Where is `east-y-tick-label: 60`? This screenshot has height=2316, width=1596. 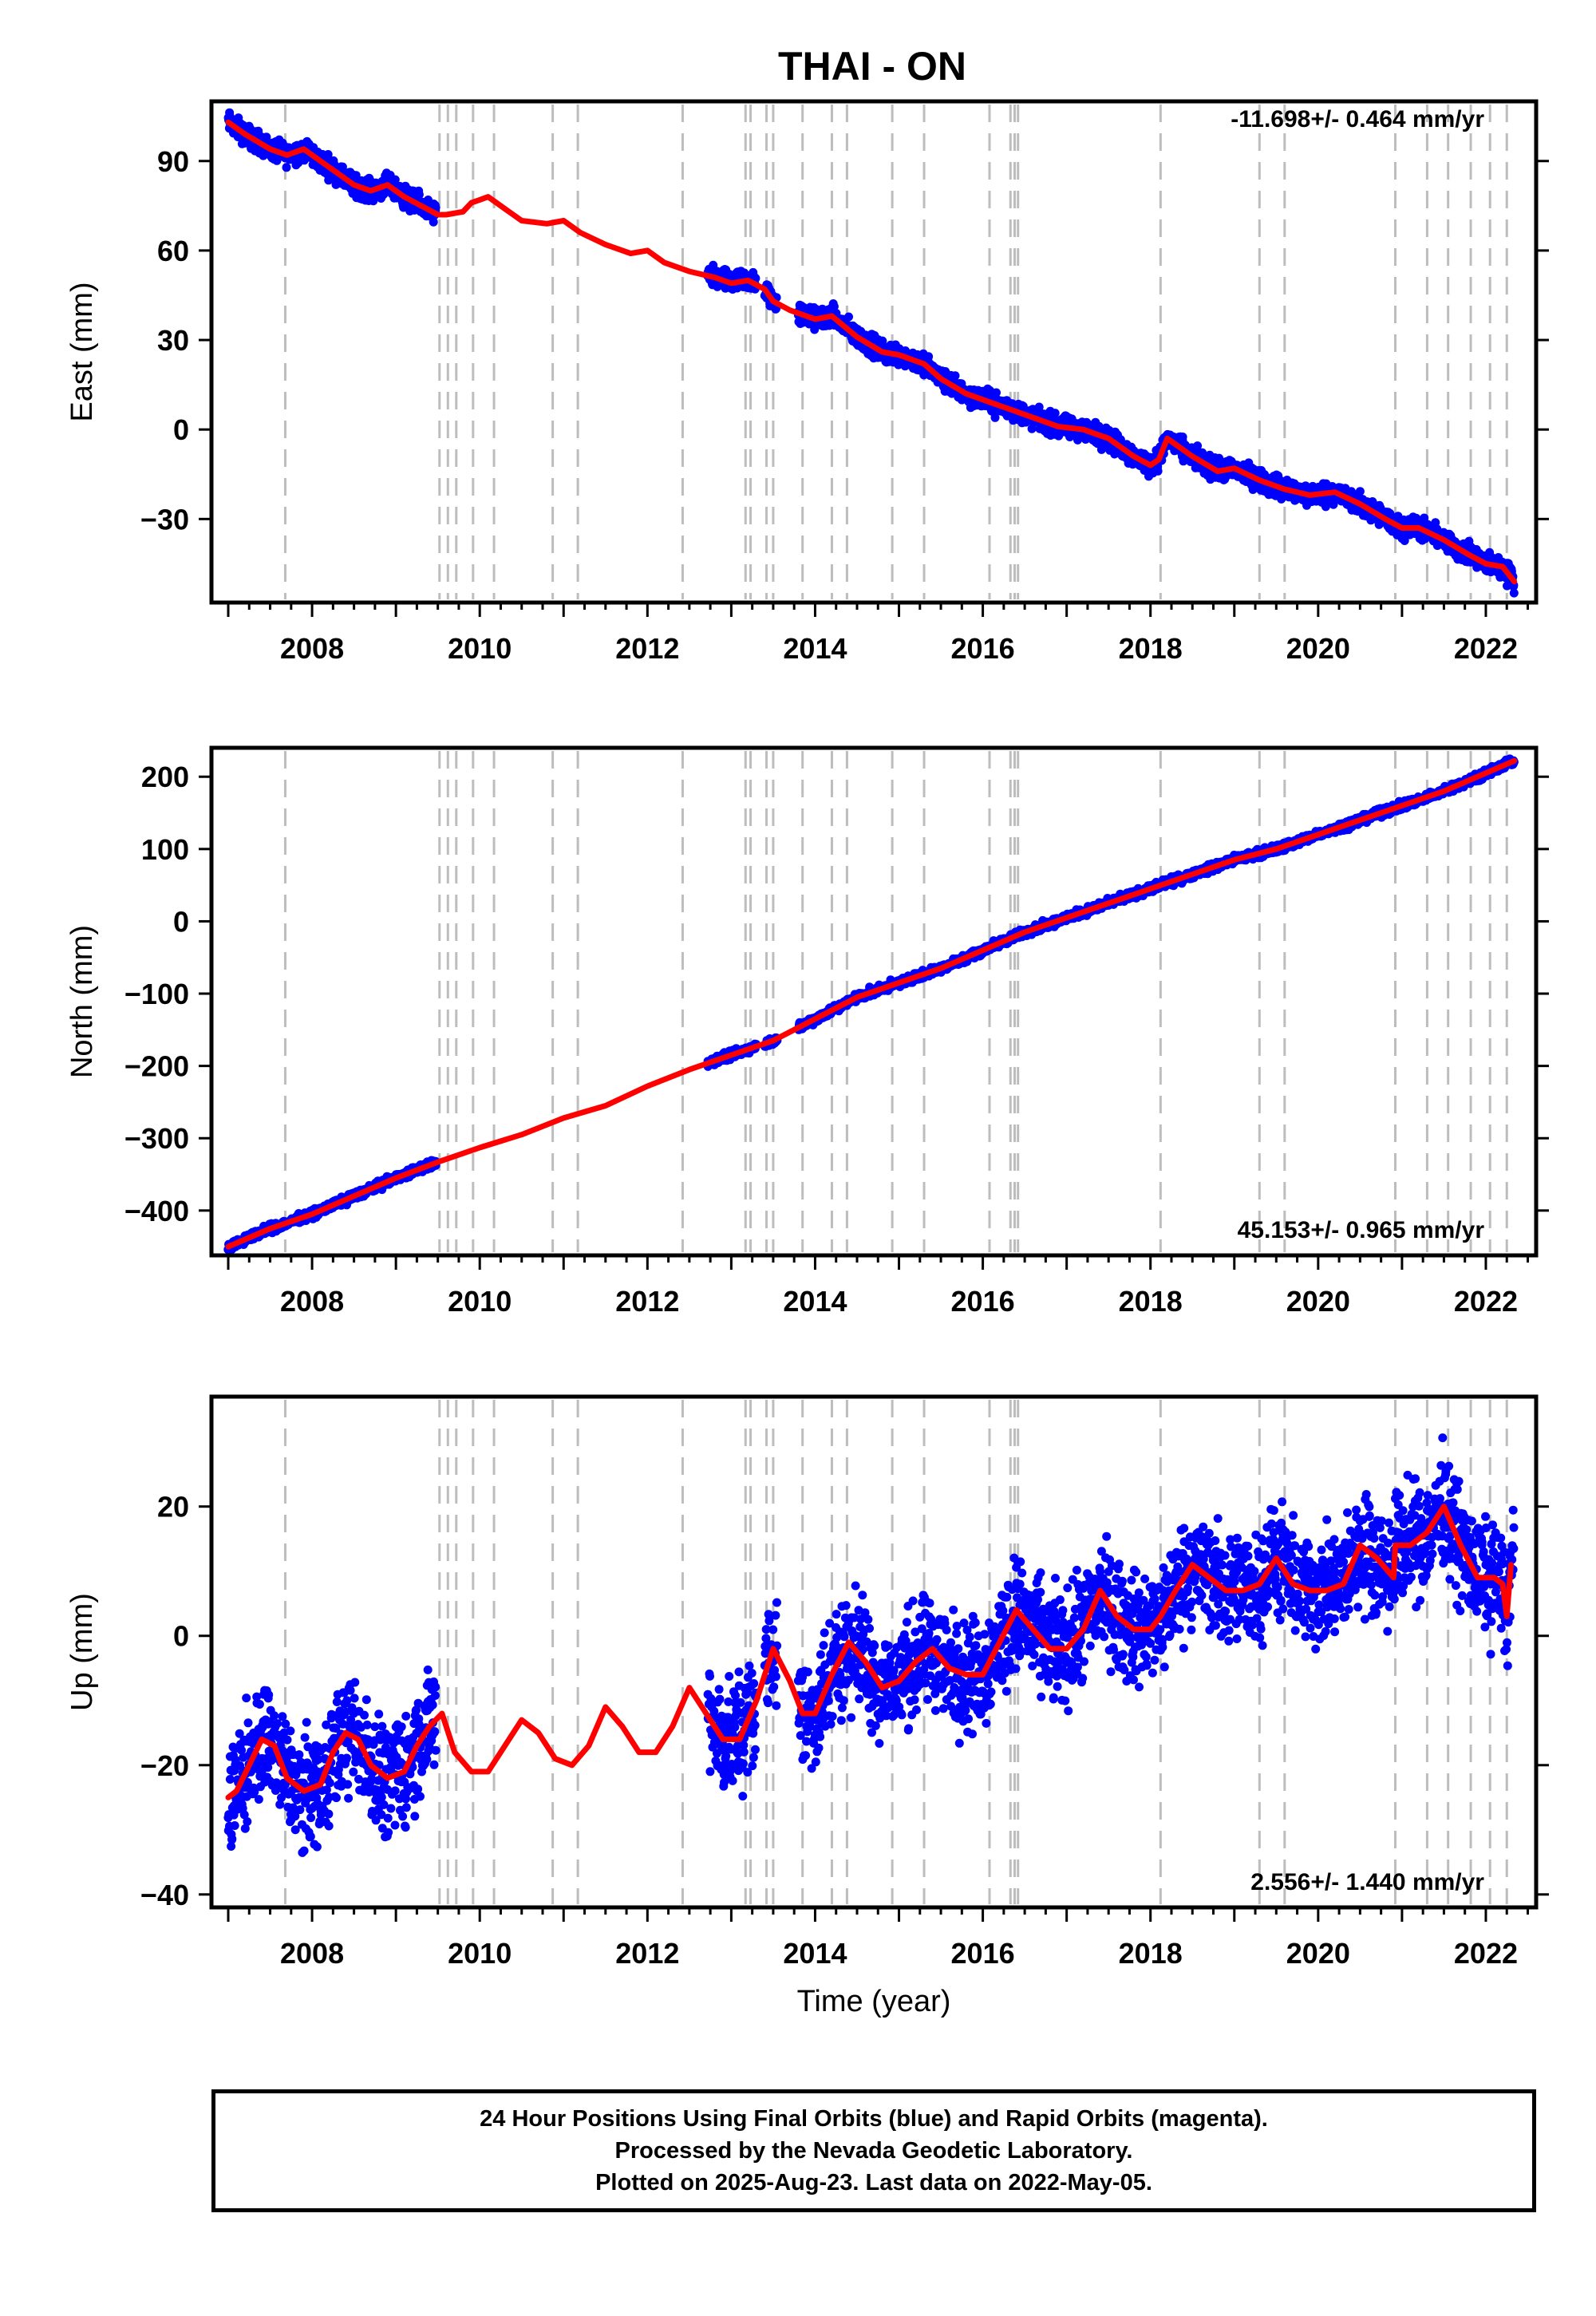
east-y-tick-label: 60 is located at coordinates (173, 251).